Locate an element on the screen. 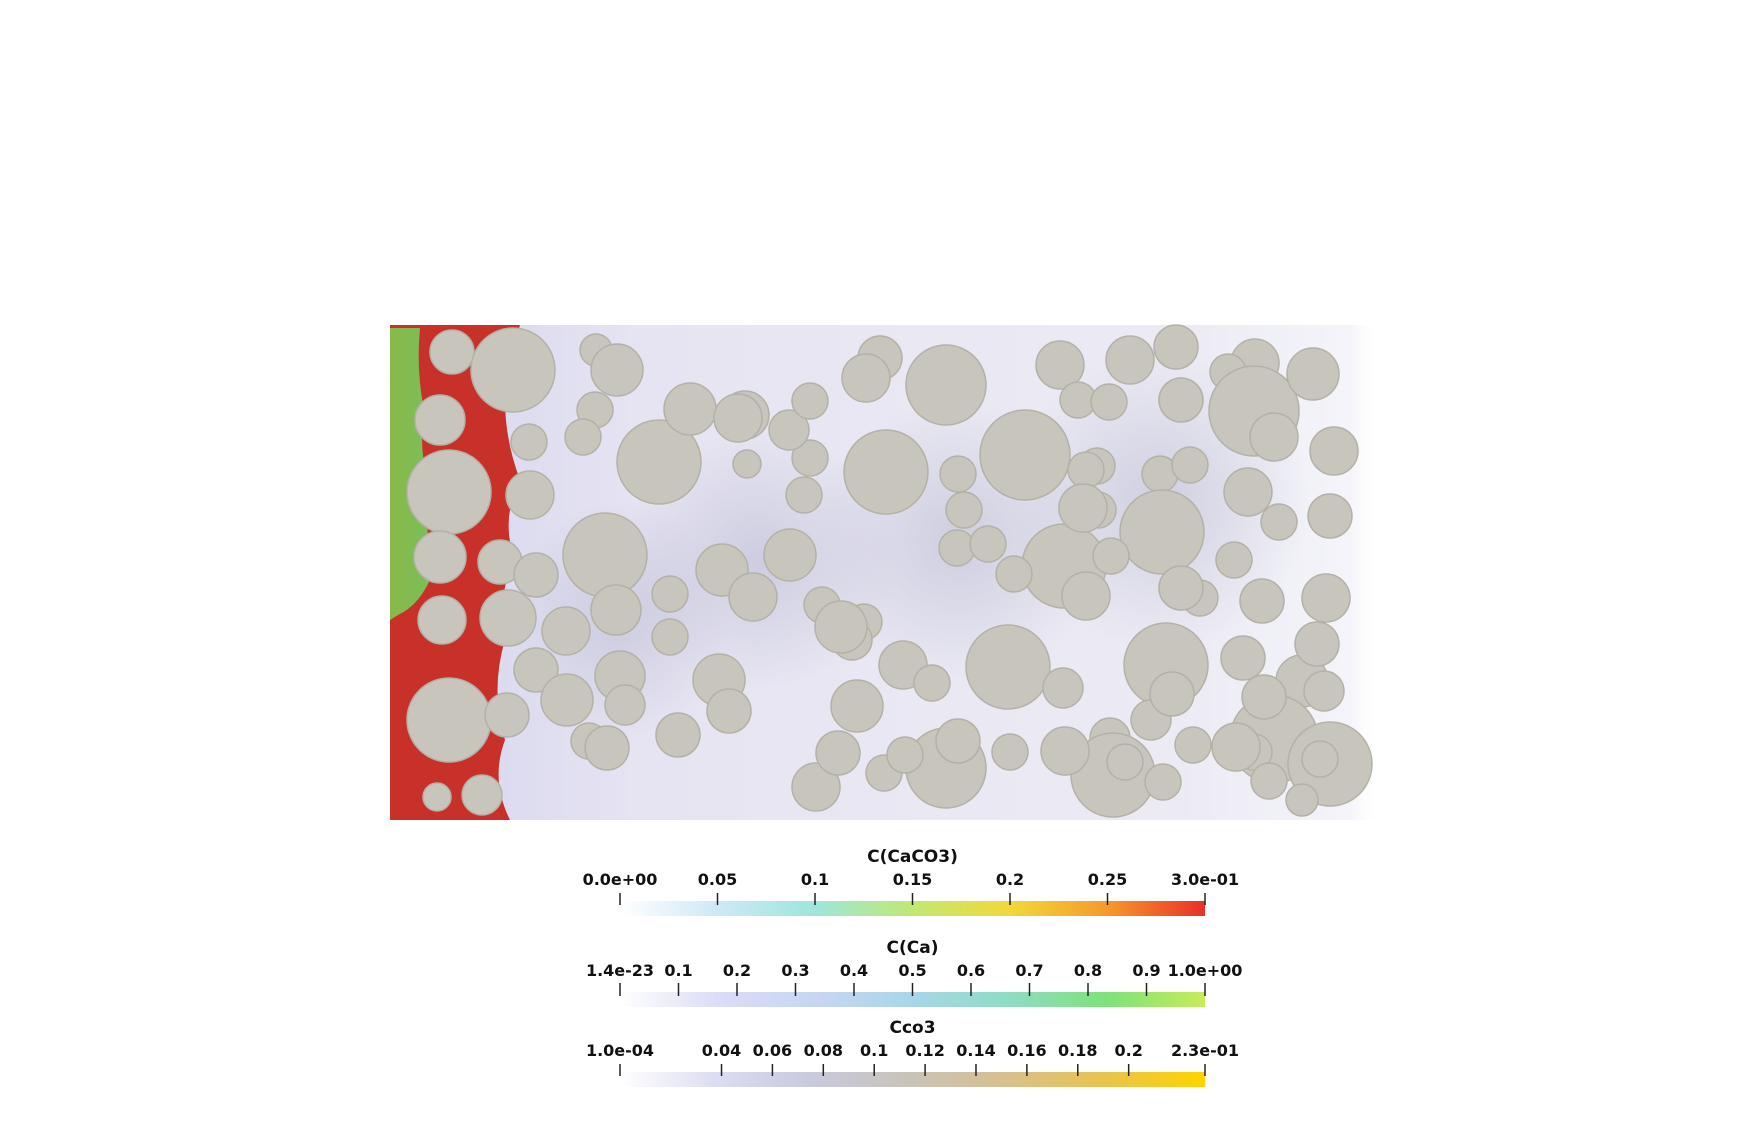 The image size is (1764, 1142). colorbar-tick-label: 0.5 is located at coordinates (912, 970).